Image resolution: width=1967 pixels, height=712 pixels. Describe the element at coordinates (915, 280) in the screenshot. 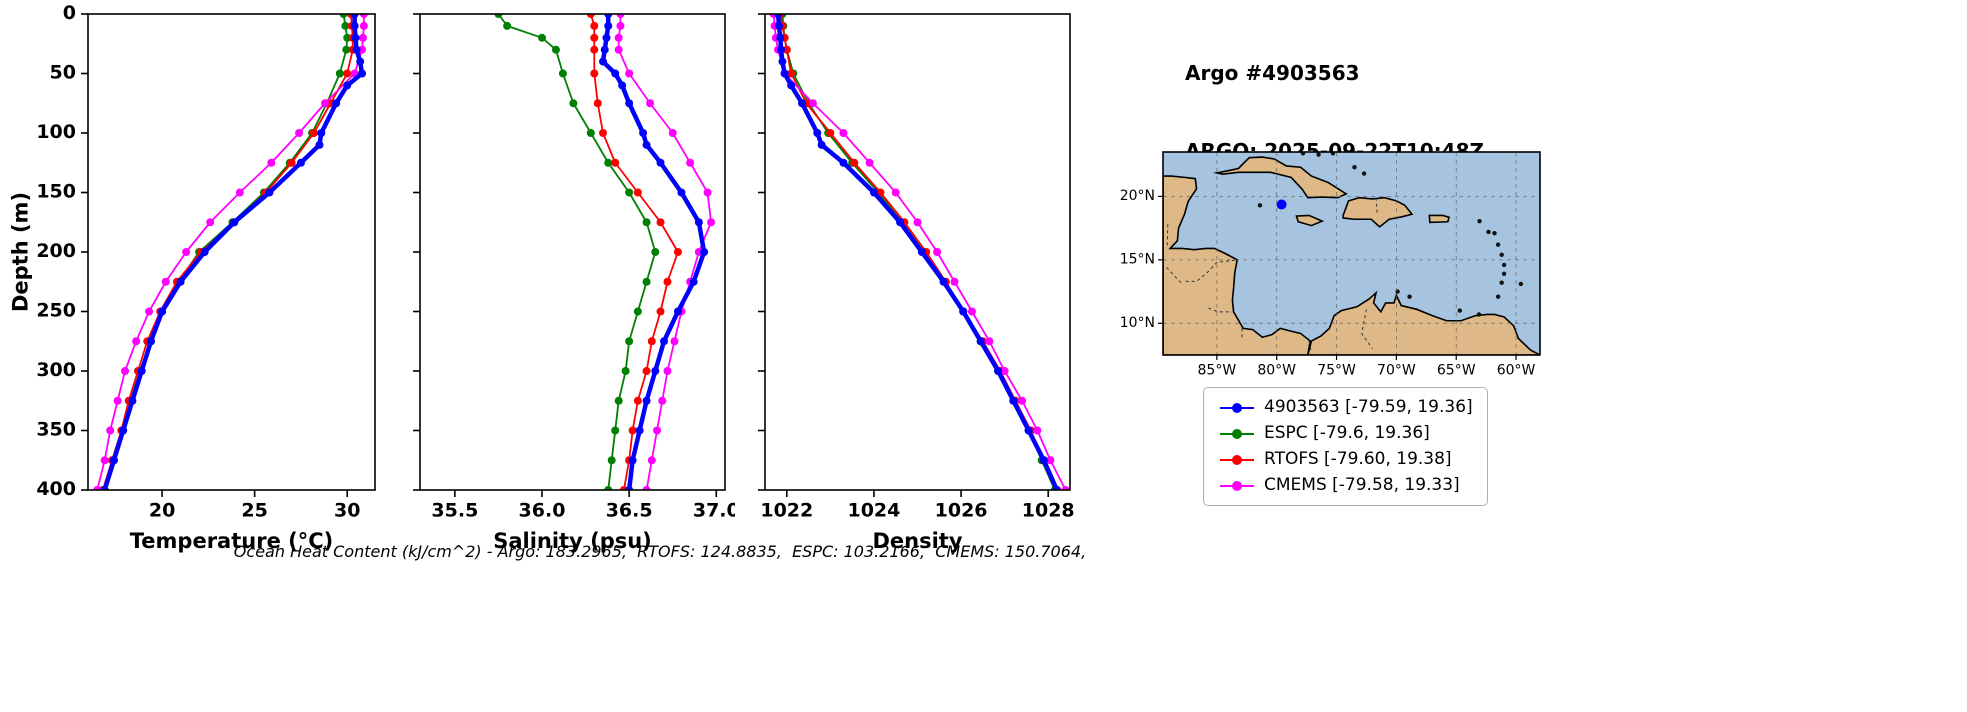

I see `density-profile-chart` at that location.